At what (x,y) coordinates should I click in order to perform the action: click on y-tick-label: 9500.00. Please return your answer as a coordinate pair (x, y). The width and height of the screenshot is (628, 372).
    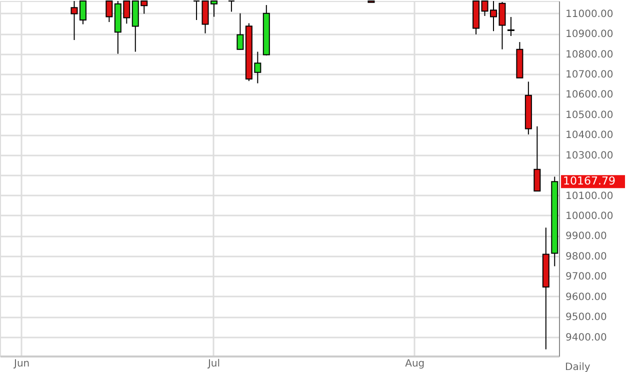
    Looking at the image, I should click on (586, 318).